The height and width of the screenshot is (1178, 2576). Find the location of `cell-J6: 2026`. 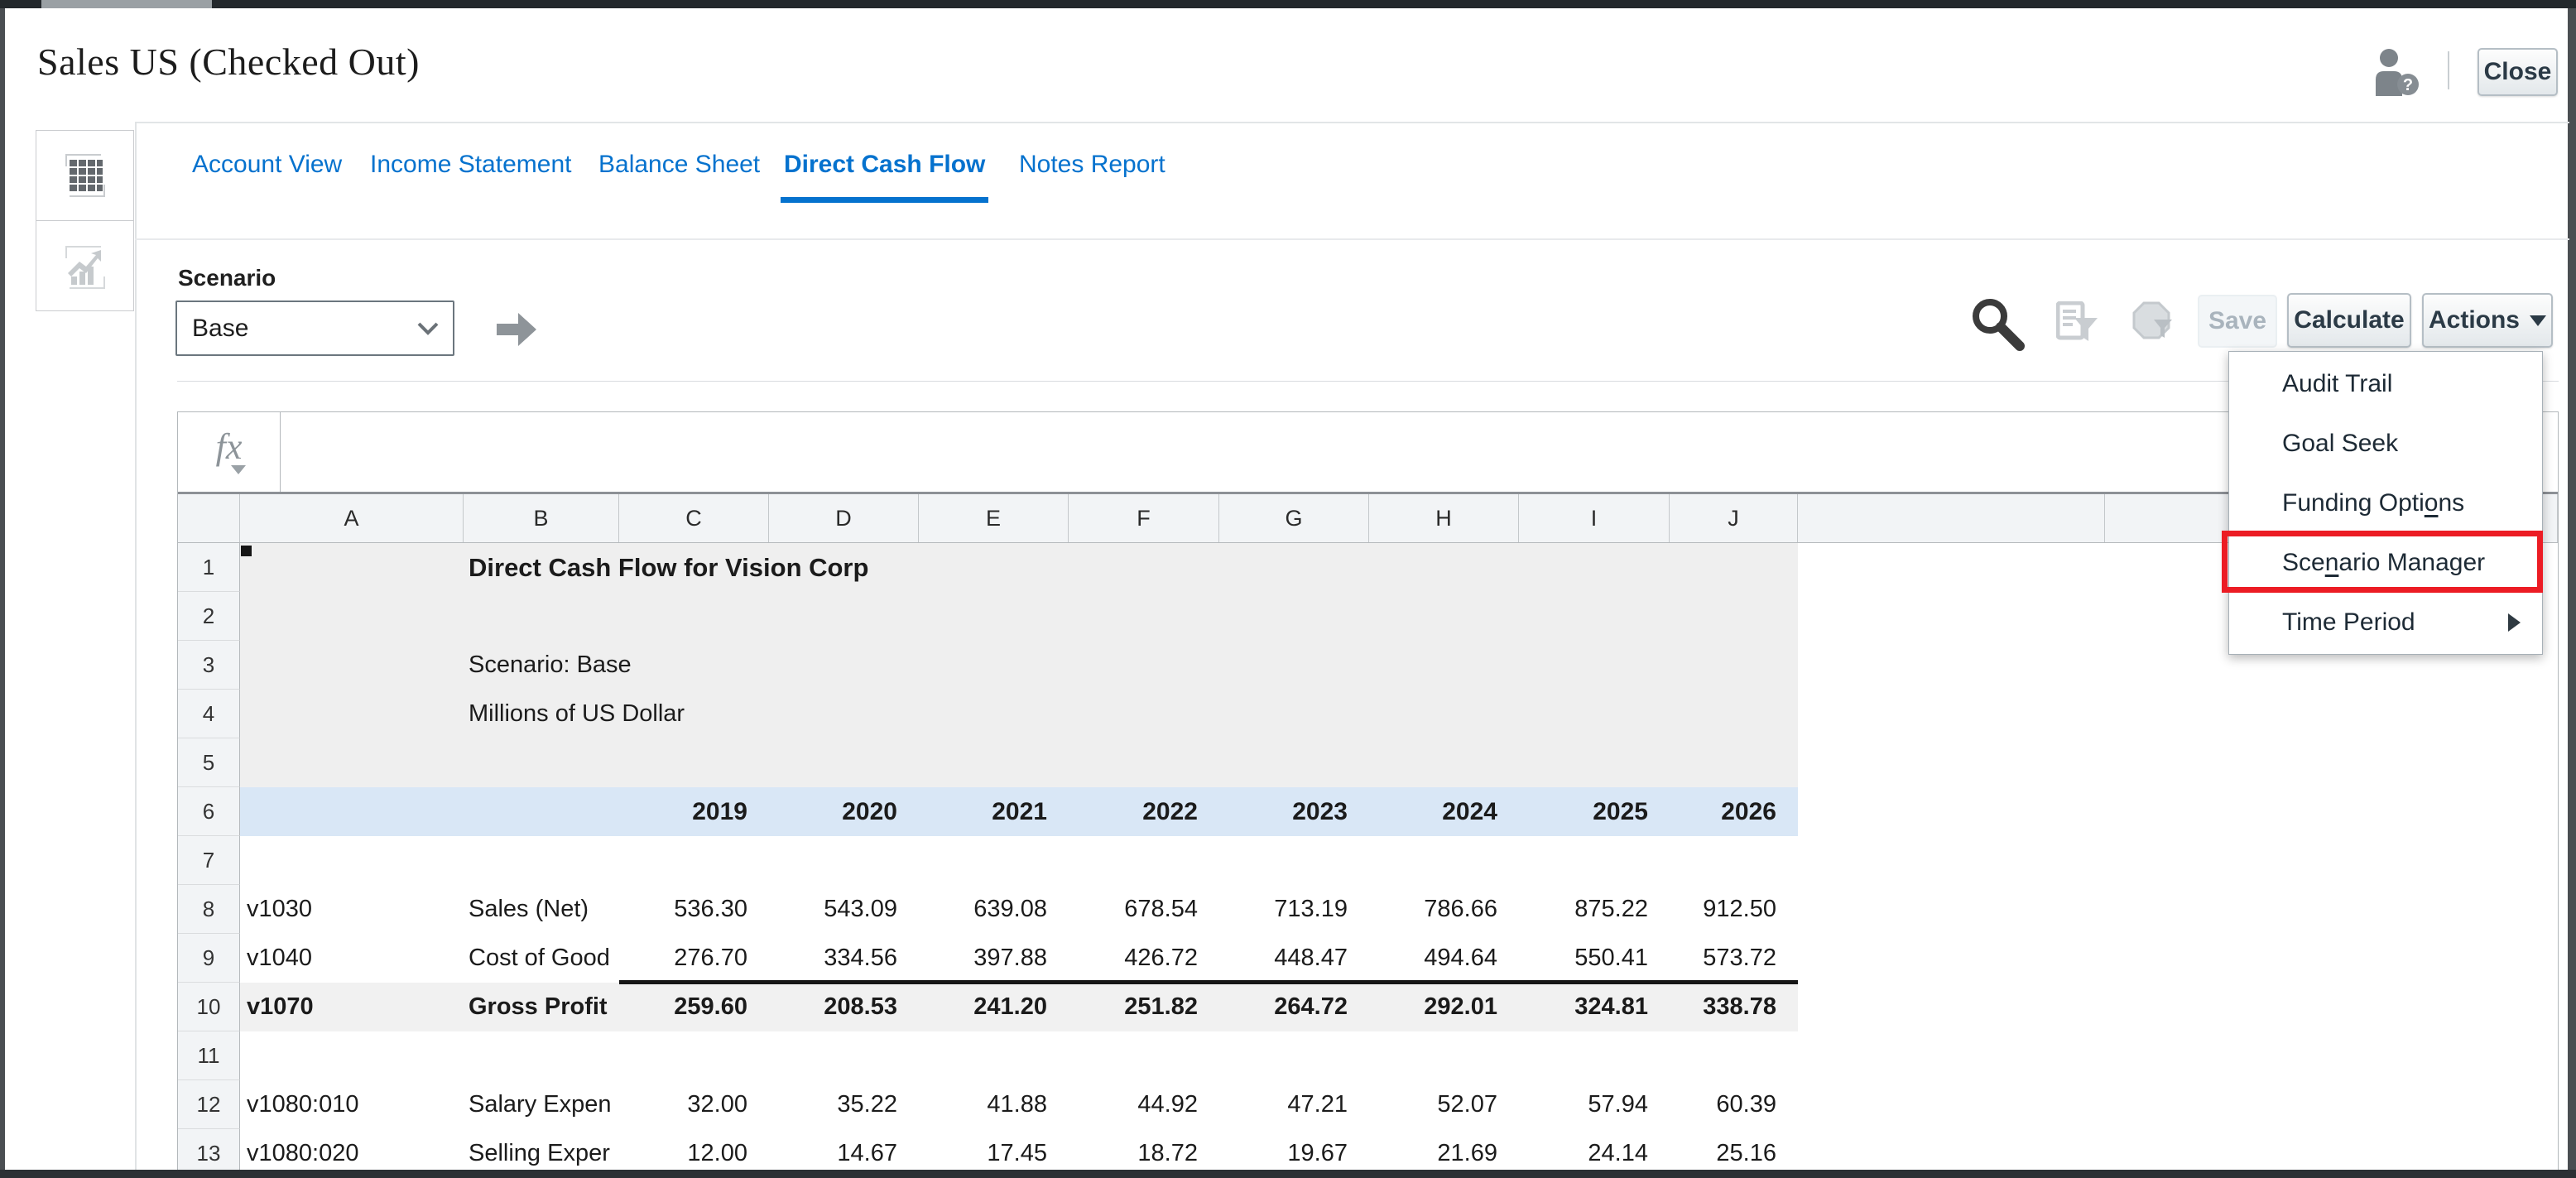

cell-J6: 2026 is located at coordinates (1749, 811).